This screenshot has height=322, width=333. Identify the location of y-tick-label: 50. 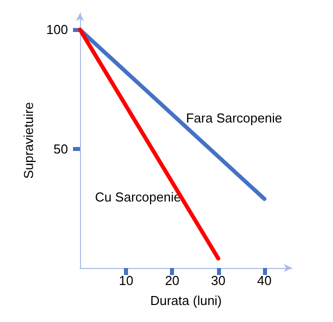
(61, 148).